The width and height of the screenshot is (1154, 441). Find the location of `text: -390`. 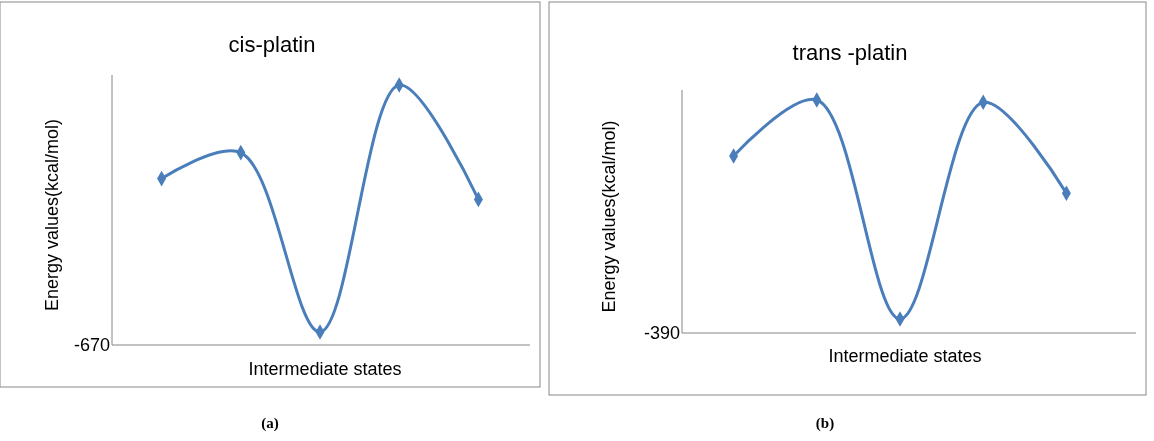

text: -390 is located at coordinates (661, 333).